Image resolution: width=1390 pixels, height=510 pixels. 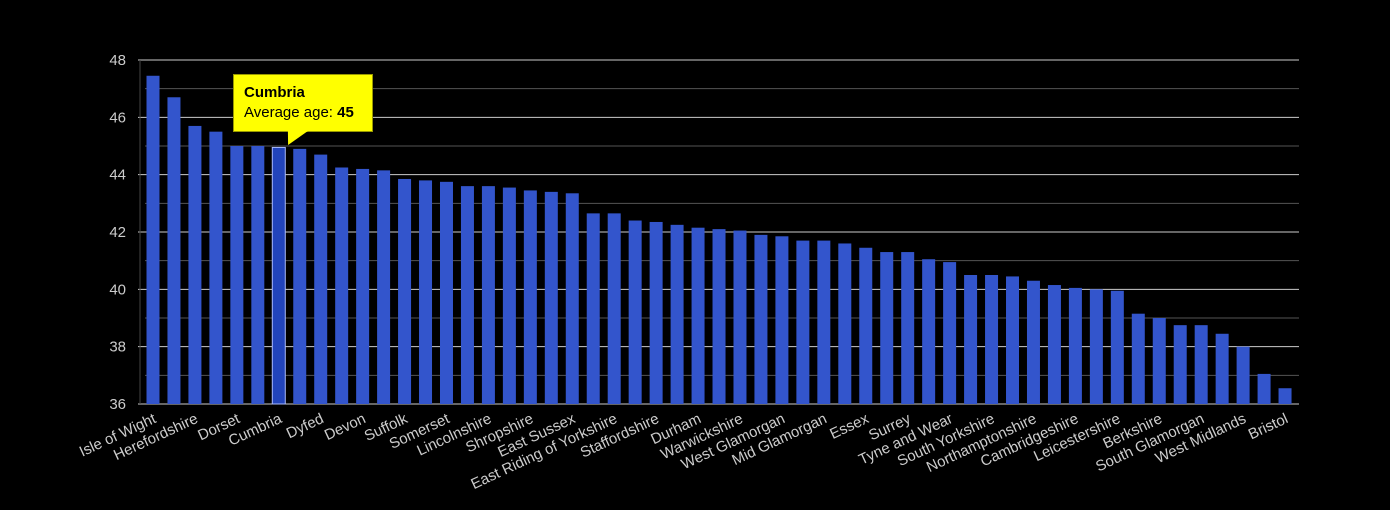 What do you see at coordinates (117, 117) in the screenshot?
I see `y-tick-label: 46` at bounding box center [117, 117].